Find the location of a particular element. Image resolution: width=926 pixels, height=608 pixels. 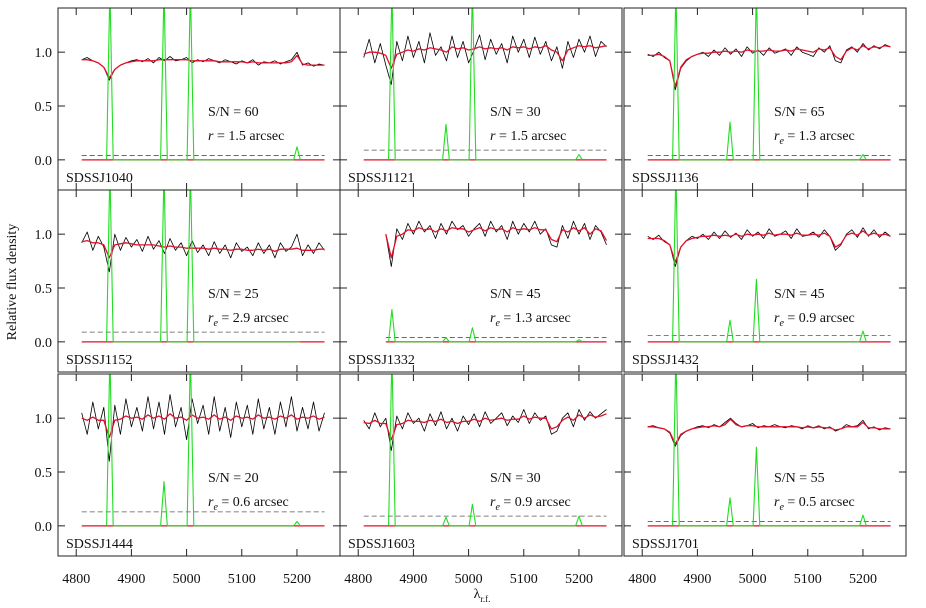

radius-label: r = 1.5 arcsec is located at coordinates (528, 136).